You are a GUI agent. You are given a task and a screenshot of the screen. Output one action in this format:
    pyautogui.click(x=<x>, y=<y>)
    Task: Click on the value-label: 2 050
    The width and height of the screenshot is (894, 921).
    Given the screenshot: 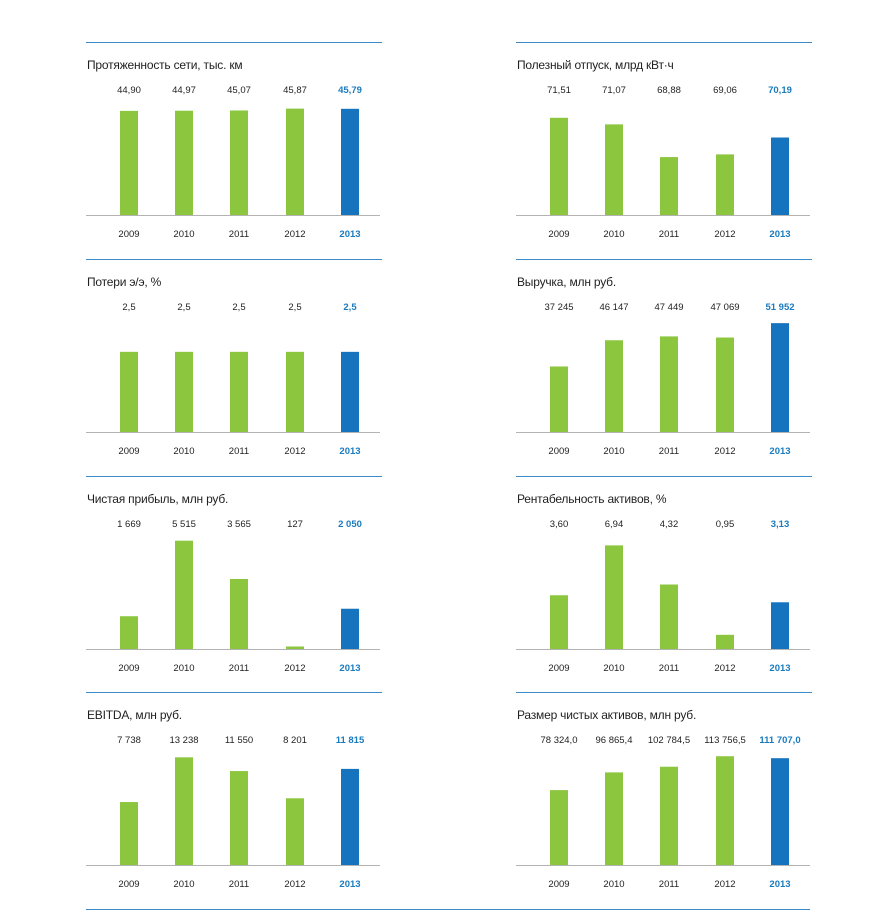 What is the action you would take?
    pyautogui.click(x=350, y=524)
    